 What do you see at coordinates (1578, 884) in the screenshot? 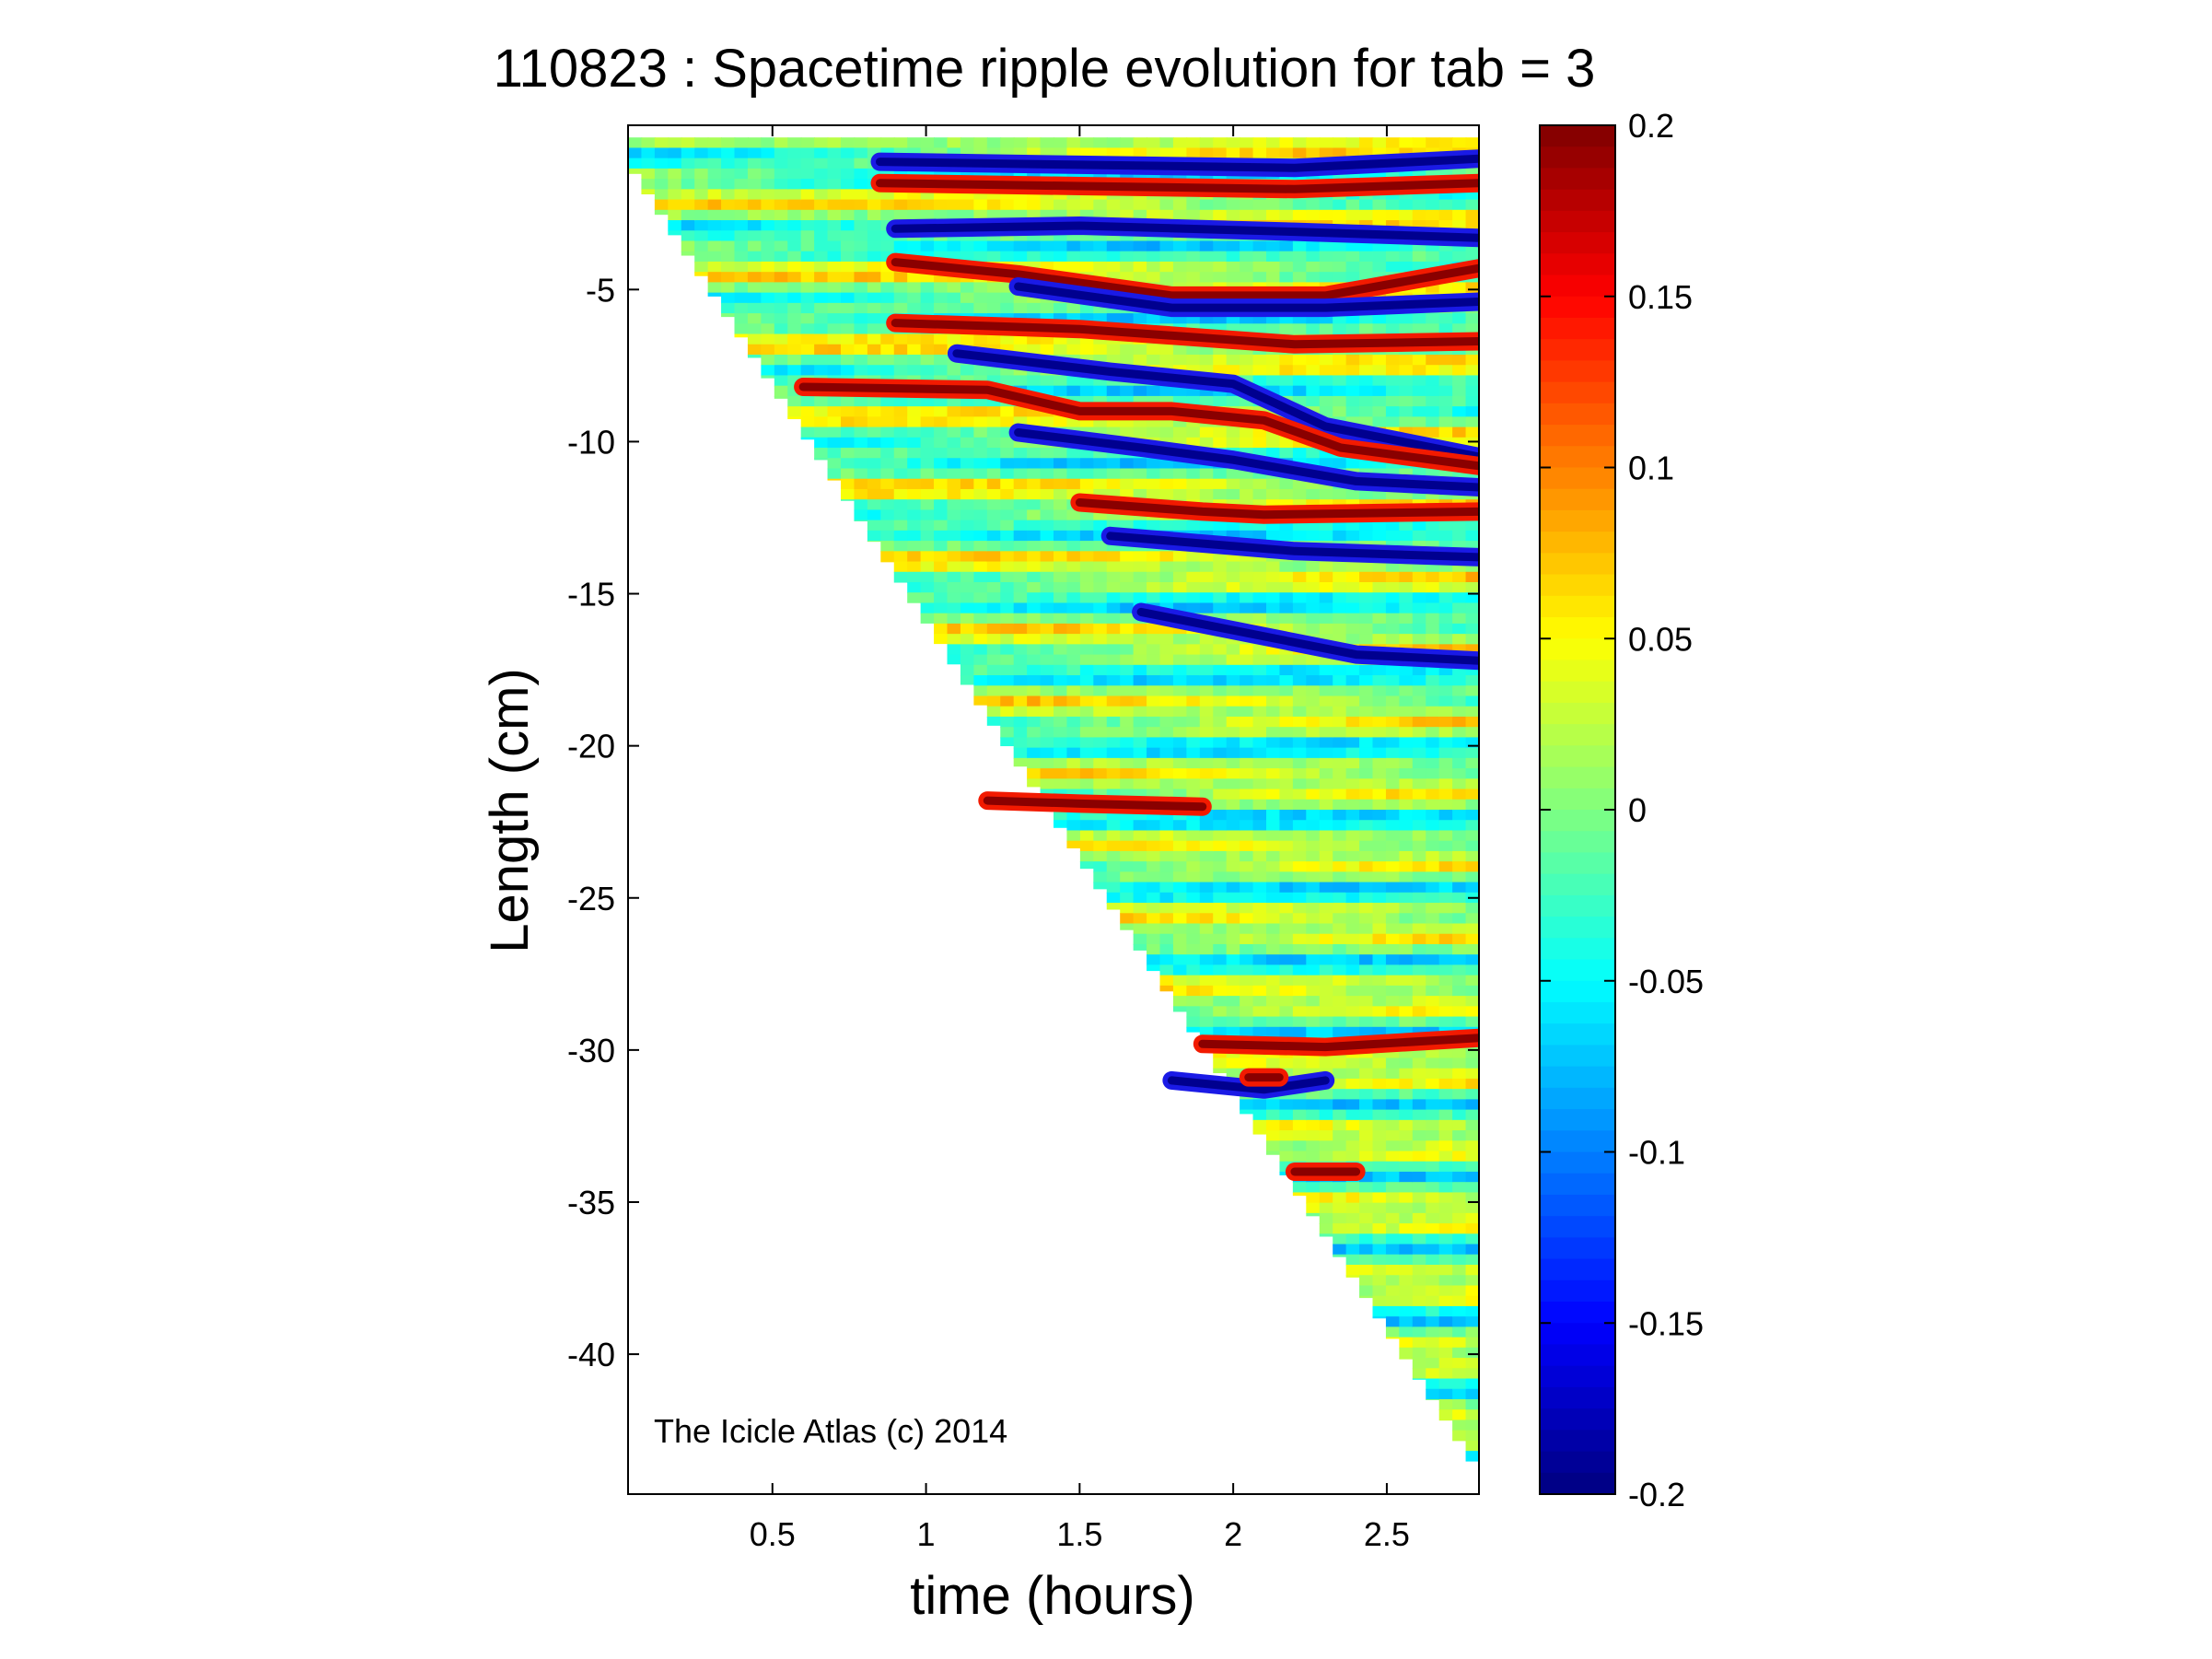
I see `colorbar-band` at bounding box center [1578, 884].